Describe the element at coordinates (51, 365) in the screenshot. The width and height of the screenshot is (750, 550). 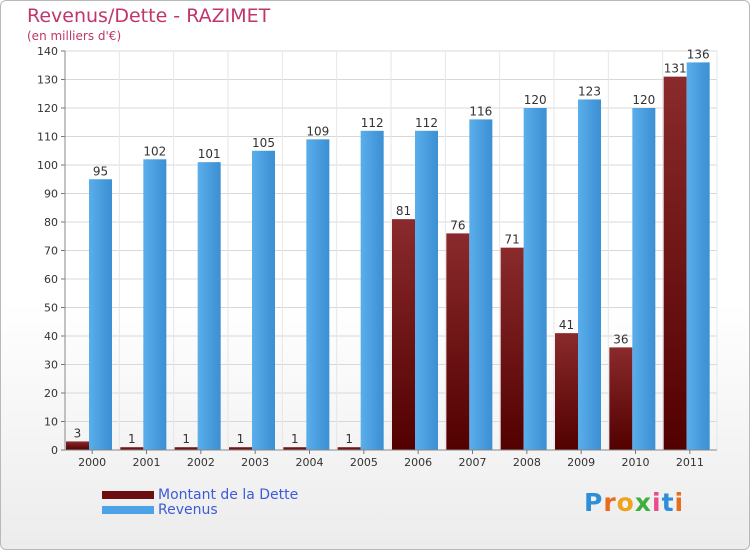
I see `y-tick-label: 30` at that location.